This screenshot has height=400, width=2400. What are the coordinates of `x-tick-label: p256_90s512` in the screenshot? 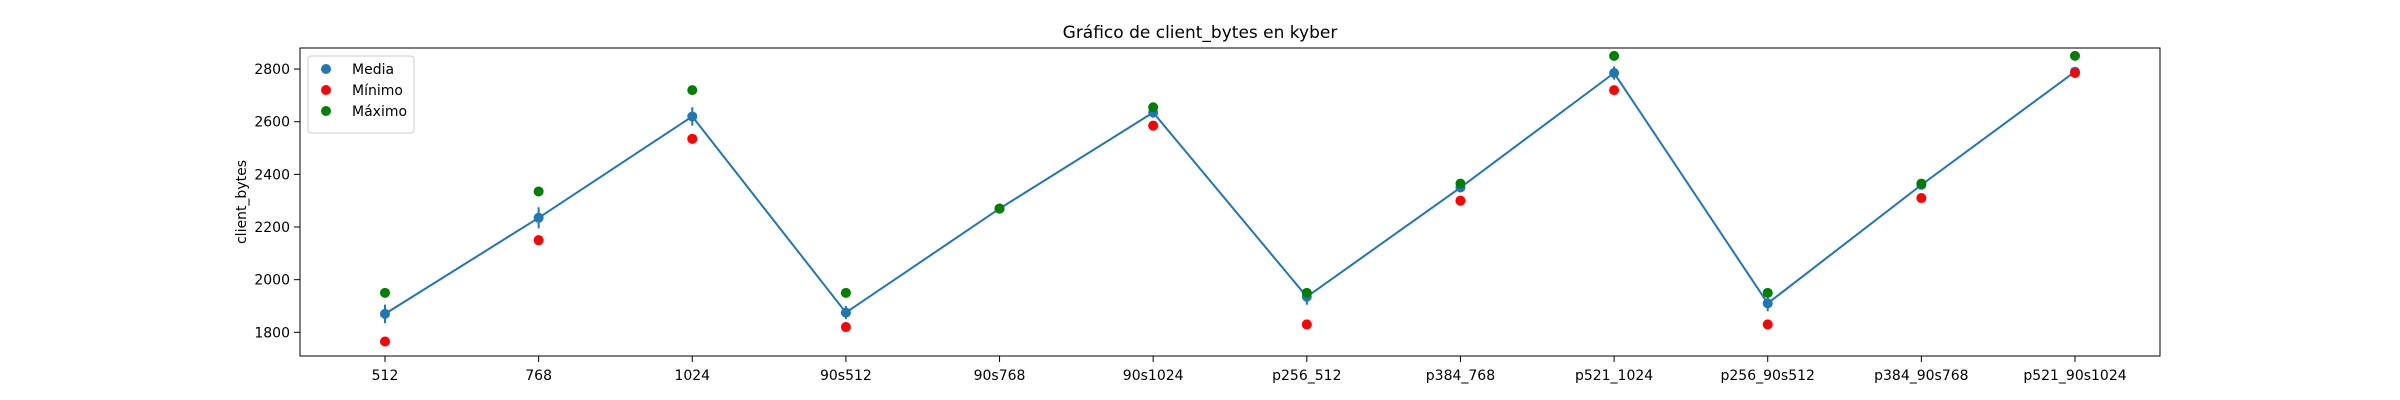 It's located at (1768, 376).